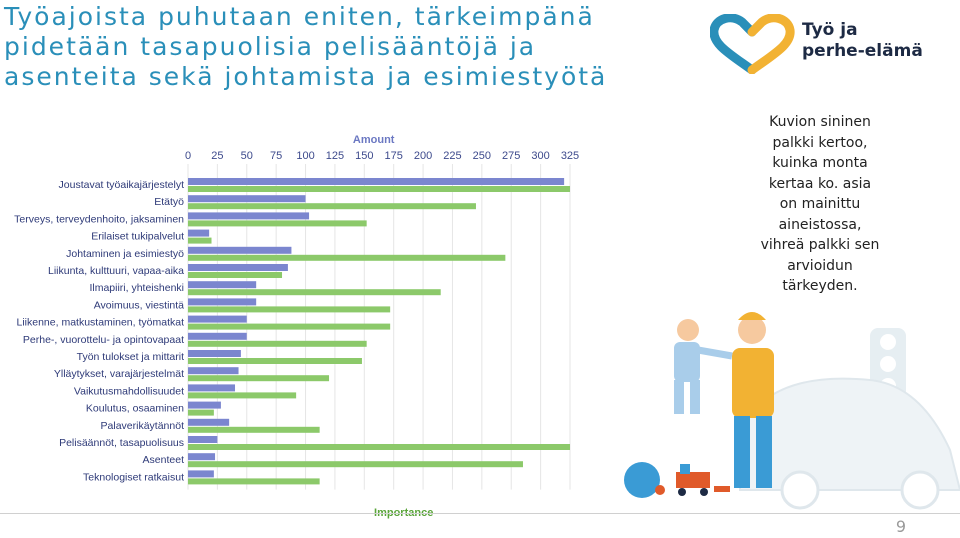 This screenshot has width=960, height=538. I want to click on category-label: Koulutus, osaaminen, so click(135, 409).